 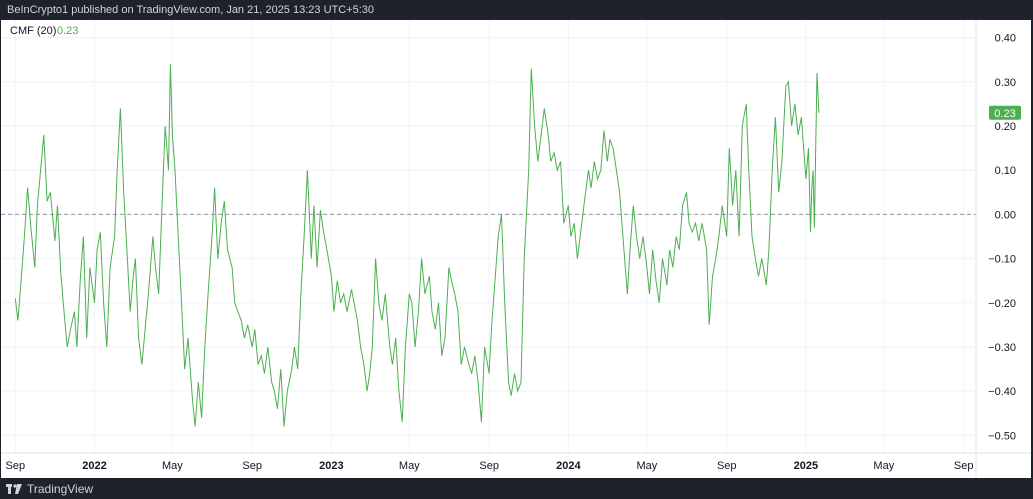 I want to click on x-tick-label: 2025, so click(x=806, y=466).